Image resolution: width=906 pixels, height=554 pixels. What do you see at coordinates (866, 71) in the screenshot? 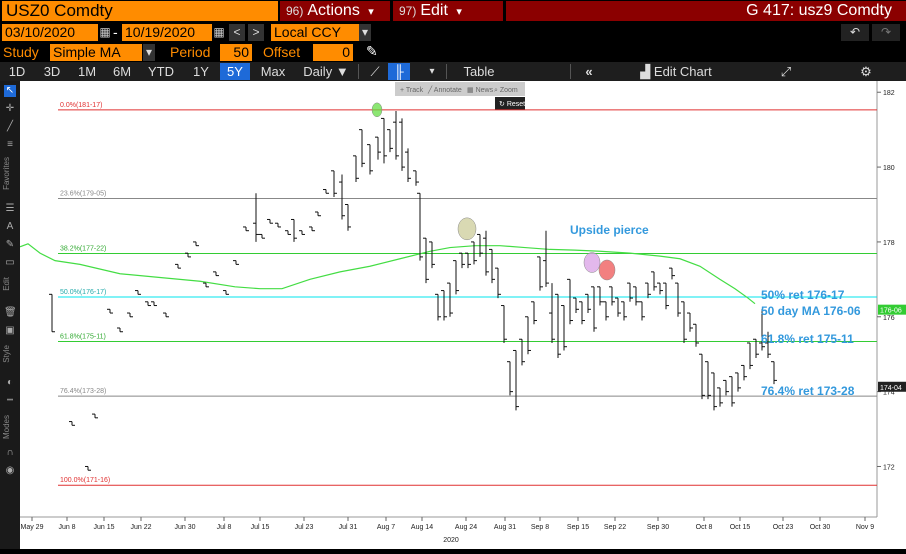
I see `gear-icon: ⚙` at bounding box center [866, 71].